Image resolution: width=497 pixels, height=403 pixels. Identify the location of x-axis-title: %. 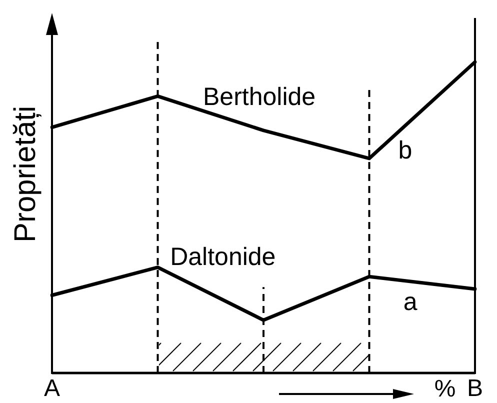
(445, 389).